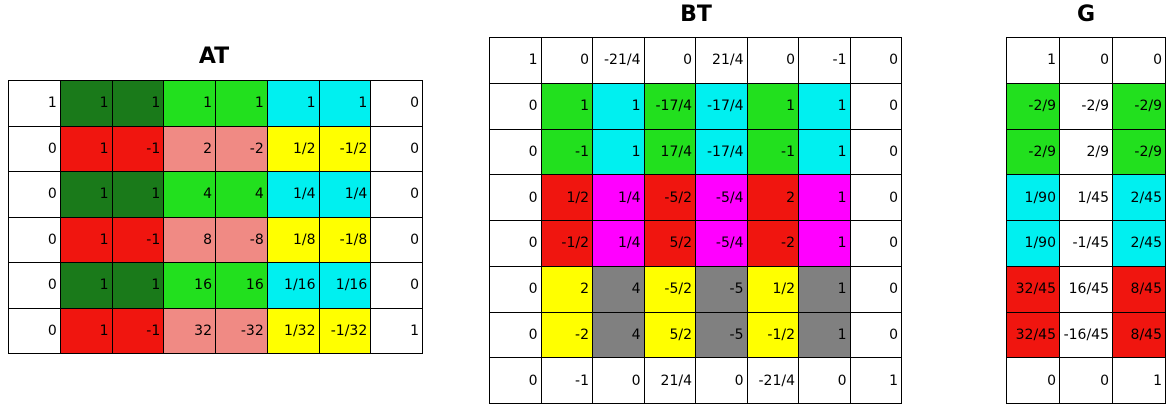 Image resolution: width=1170 pixels, height=410 pixels. Describe the element at coordinates (189, 194) in the screenshot. I see `at-cell: 4` at that location.